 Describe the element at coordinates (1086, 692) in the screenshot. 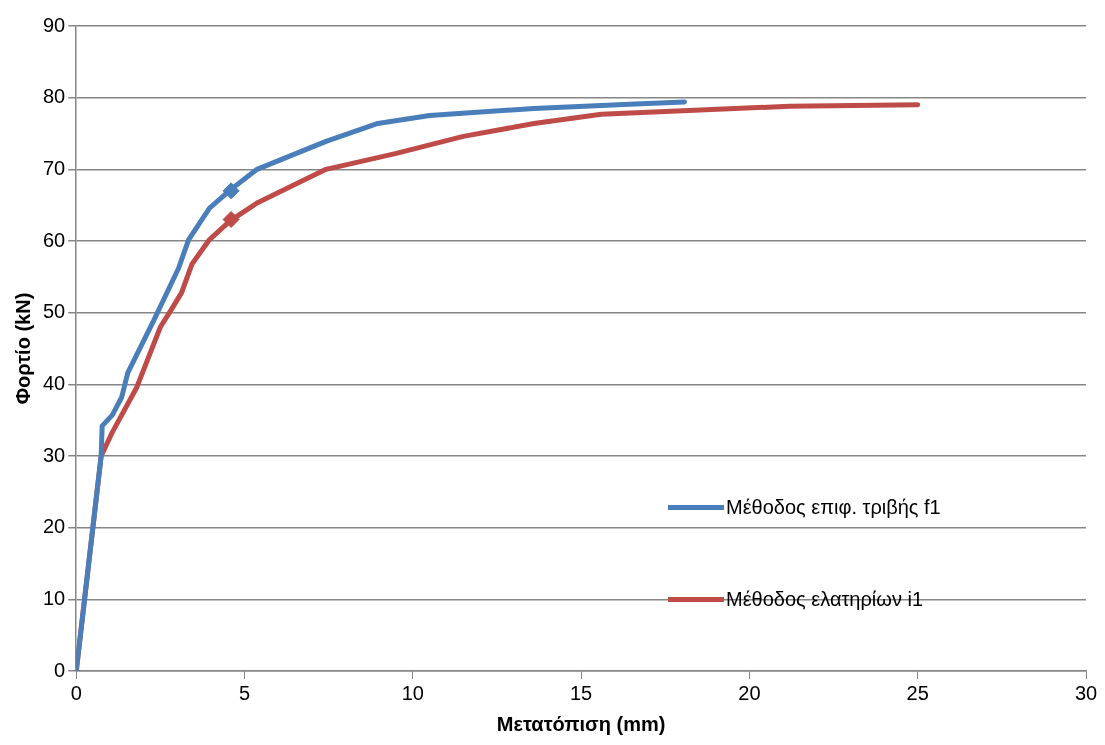

I see `x-tick-label: 30` at that location.